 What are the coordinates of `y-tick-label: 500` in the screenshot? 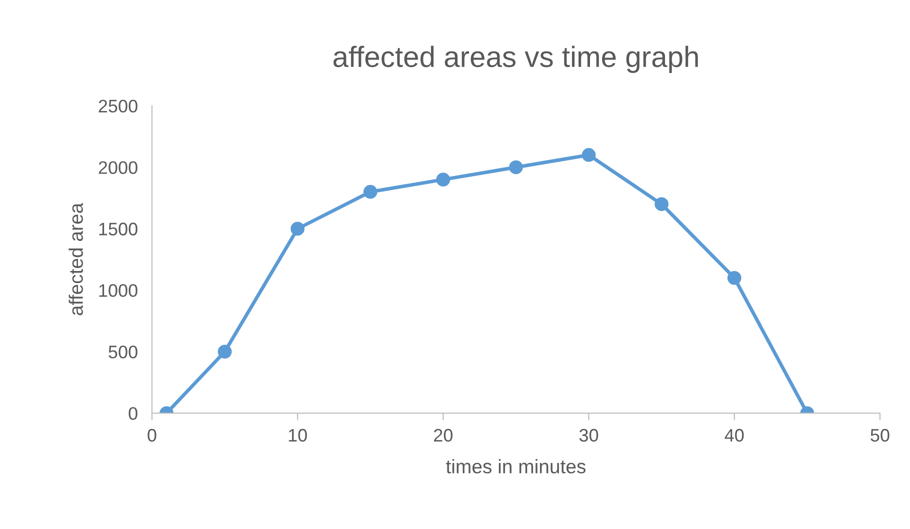 It's located at (123, 352).